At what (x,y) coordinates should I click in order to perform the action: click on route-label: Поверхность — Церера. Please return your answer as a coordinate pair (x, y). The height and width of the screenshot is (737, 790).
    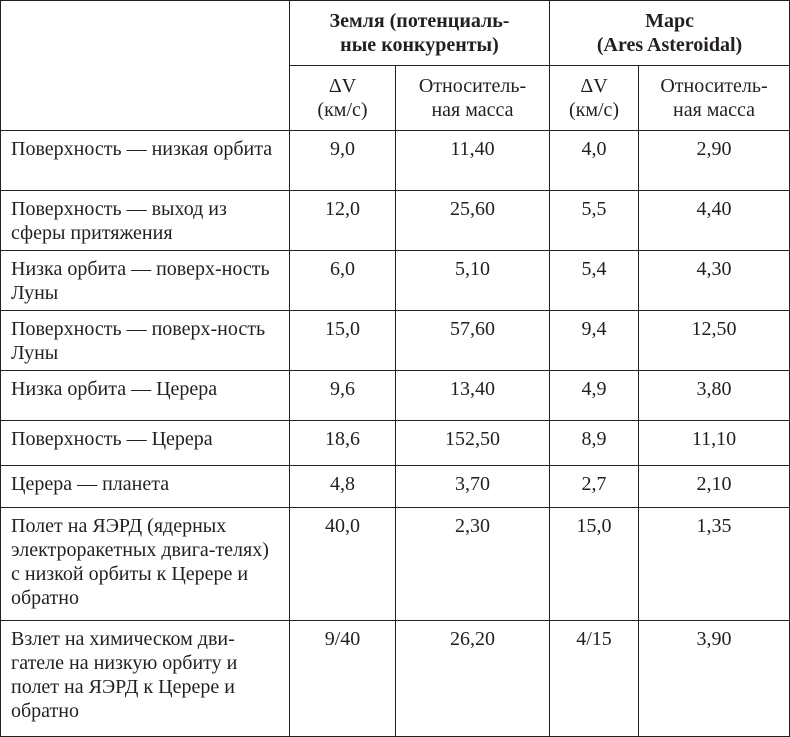
    Looking at the image, I should click on (145, 443).